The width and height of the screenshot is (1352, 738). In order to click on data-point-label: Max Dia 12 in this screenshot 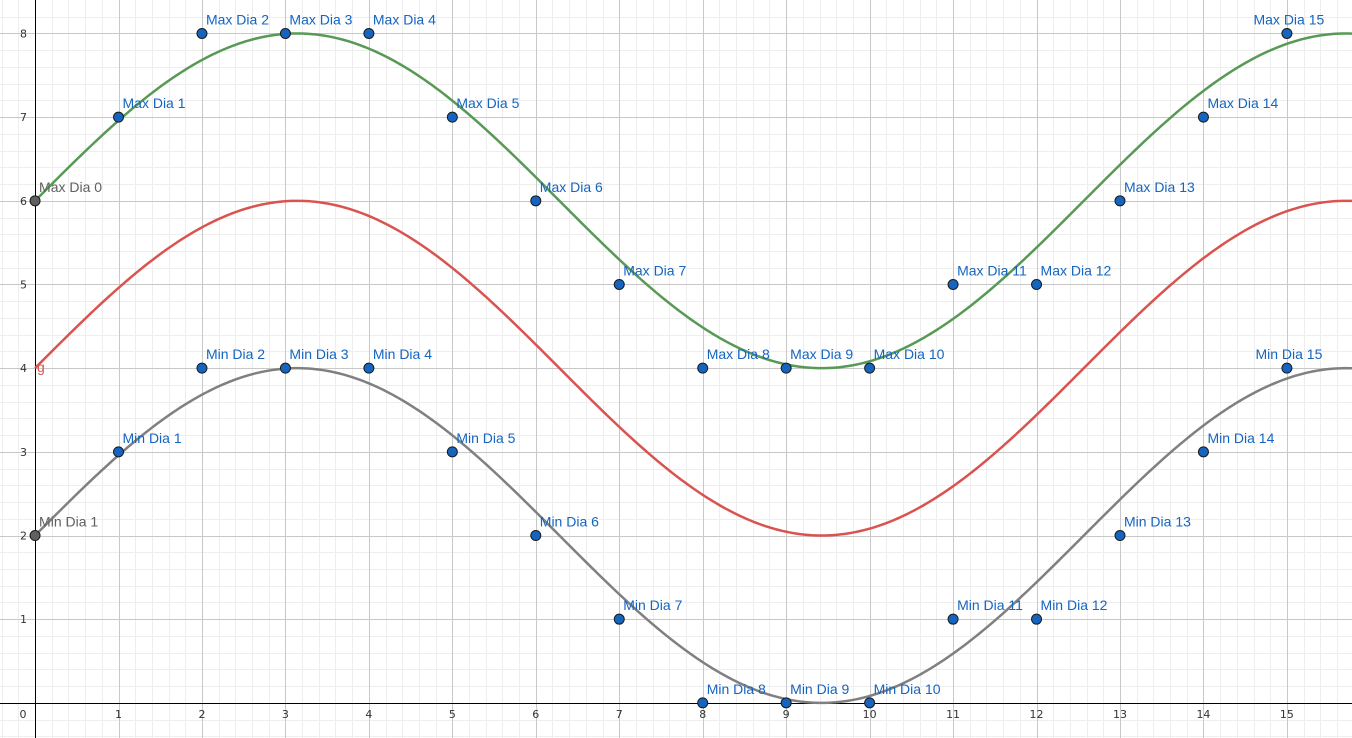, I will do `click(1076, 270)`.